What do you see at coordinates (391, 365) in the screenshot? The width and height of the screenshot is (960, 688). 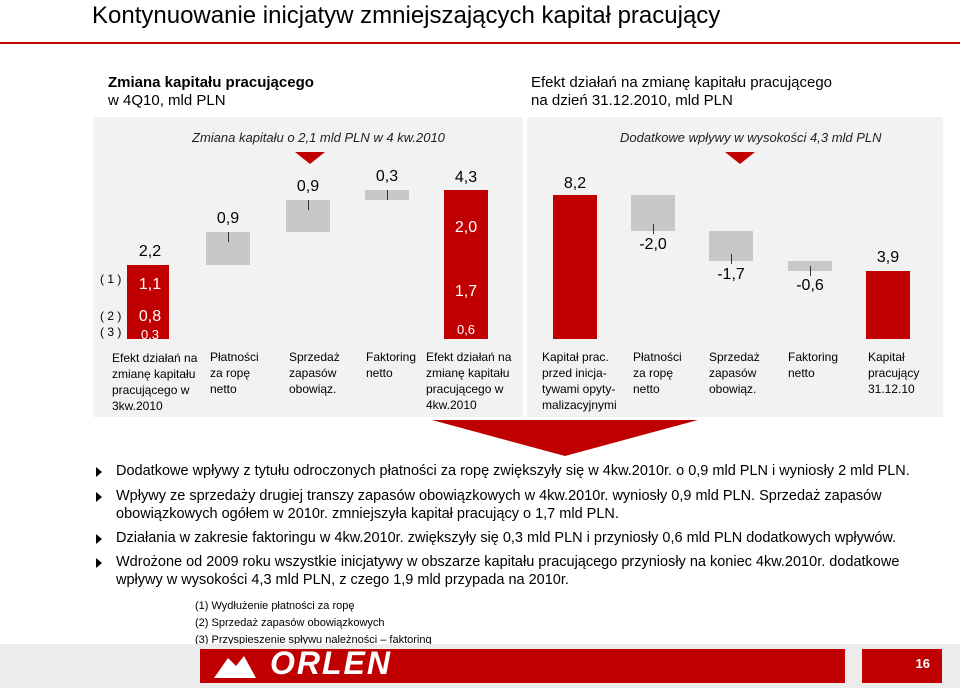 I see `left-caption-factoring: Faktoring netto` at bounding box center [391, 365].